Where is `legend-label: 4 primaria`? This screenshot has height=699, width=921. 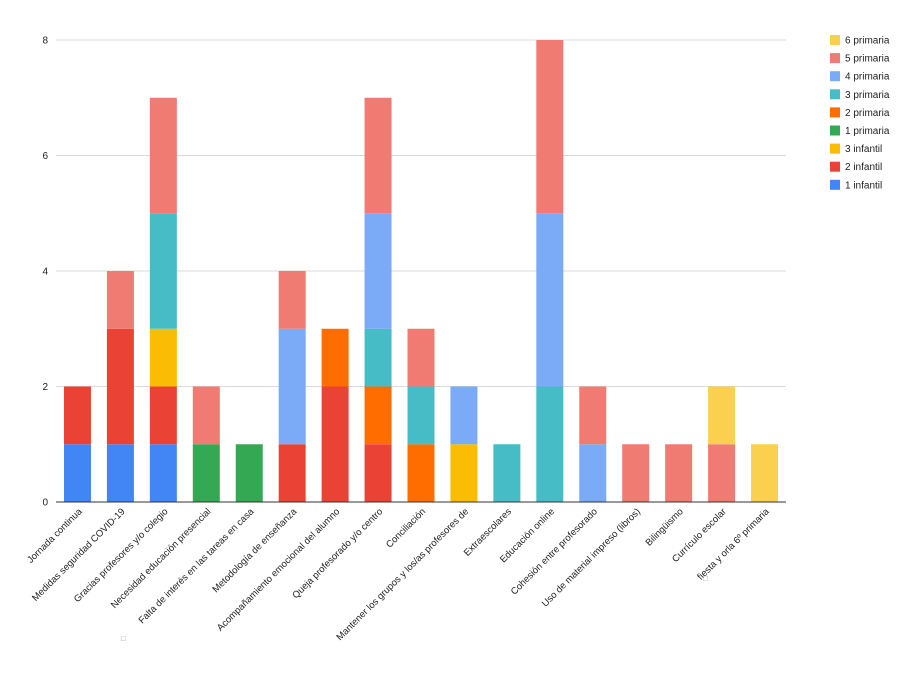 legend-label: 4 primaria is located at coordinates (867, 77).